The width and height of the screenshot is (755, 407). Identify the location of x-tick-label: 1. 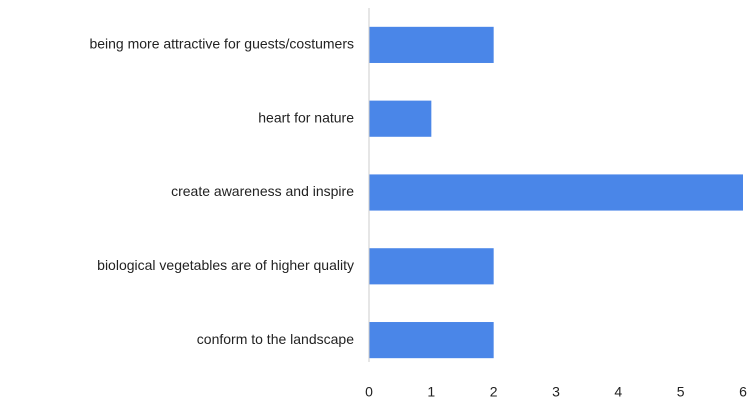
(431, 392).